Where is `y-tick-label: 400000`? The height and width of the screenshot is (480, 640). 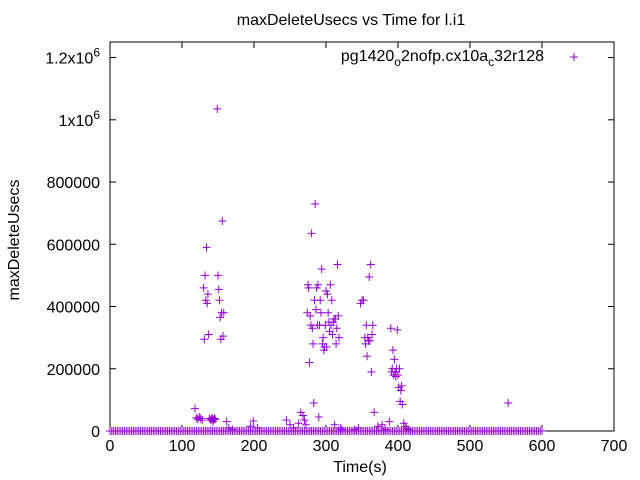
y-tick-label: 400000 is located at coordinates (73, 308).